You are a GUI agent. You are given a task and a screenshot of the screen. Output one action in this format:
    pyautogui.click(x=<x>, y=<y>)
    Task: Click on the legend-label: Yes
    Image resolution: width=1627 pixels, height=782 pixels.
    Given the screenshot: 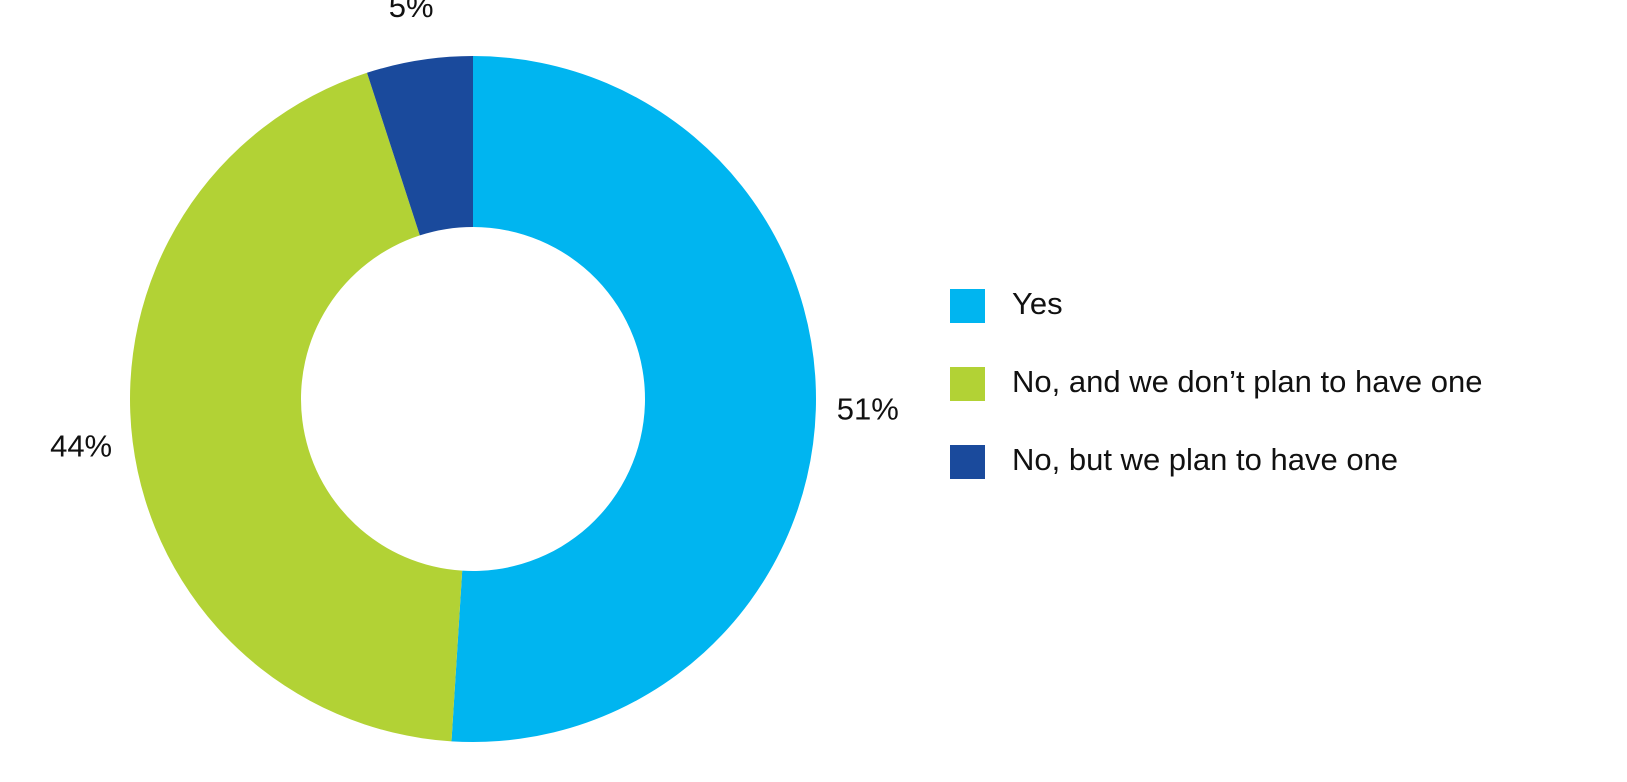 What is the action you would take?
    pyautogui.click(x=1037, y=303)
    